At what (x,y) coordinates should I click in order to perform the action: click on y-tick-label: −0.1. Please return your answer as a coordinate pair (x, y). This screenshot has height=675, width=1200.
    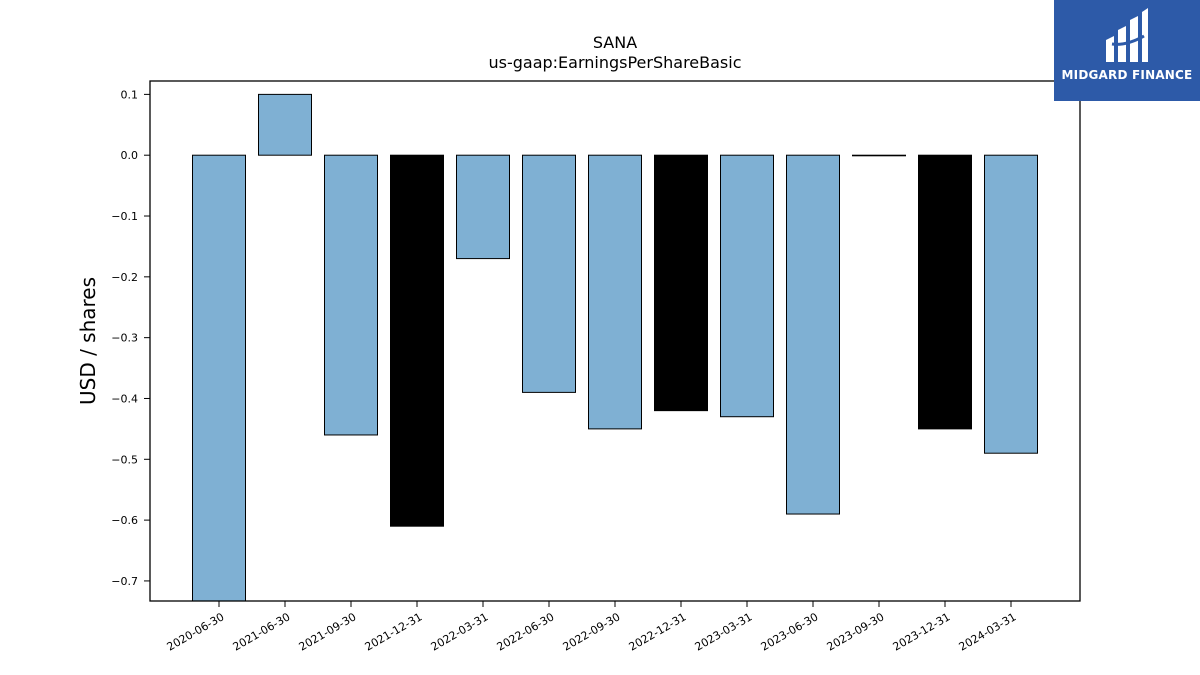
    Looking at the image, I should click on (124, 216).